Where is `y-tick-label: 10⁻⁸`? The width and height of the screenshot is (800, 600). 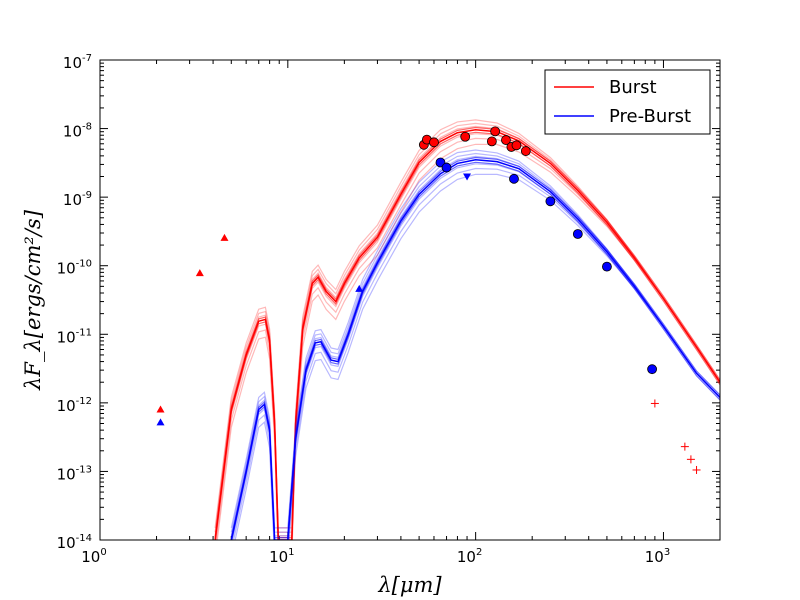
y-tick-label: 10⁻⁸ is located at coordinates (77, 131).